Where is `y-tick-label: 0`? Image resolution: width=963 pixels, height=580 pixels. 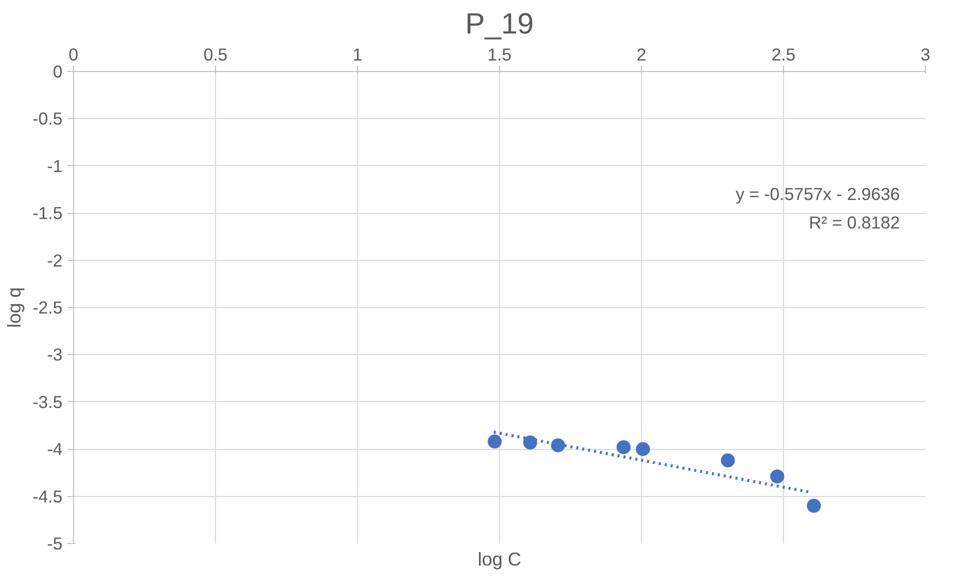 y-tick-label: 0 is located at coordinates (57, 72).